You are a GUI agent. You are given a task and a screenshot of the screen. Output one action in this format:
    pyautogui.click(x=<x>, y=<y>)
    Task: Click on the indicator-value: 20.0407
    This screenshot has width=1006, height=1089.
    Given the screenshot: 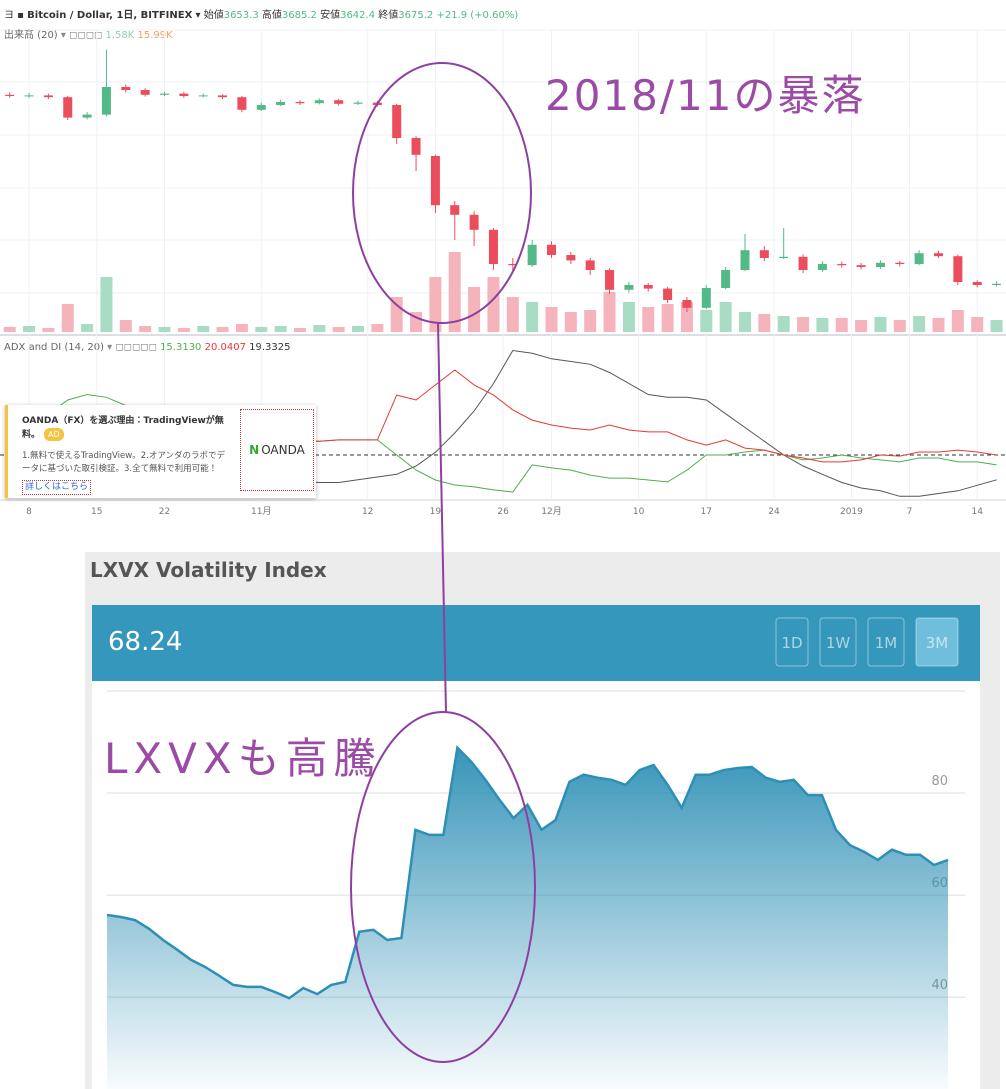 What is the action you would take?
    pyautogui.click(x=225, y=347)
    